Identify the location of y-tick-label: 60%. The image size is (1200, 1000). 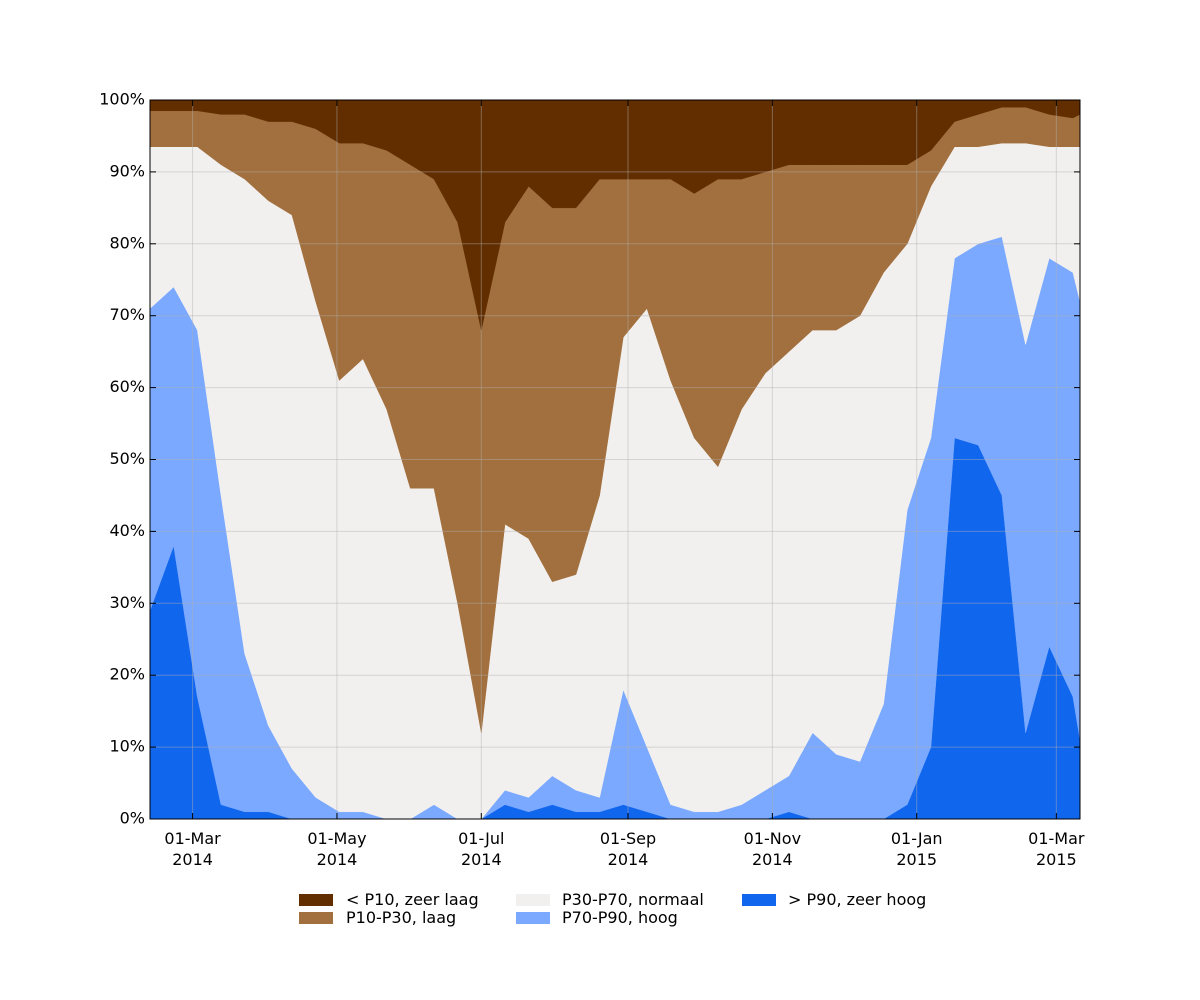
(127, 386).